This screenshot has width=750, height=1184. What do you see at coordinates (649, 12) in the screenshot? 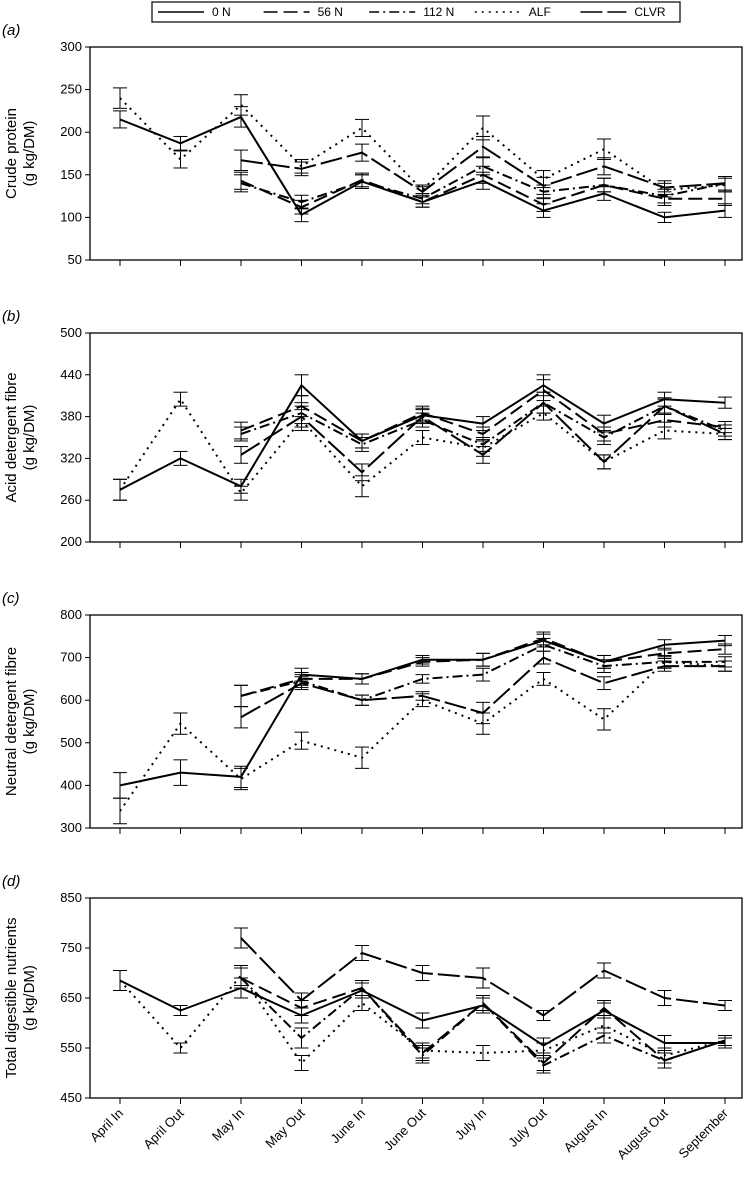
I see `legend-label: CLVR` at bounding box center [649, 12].